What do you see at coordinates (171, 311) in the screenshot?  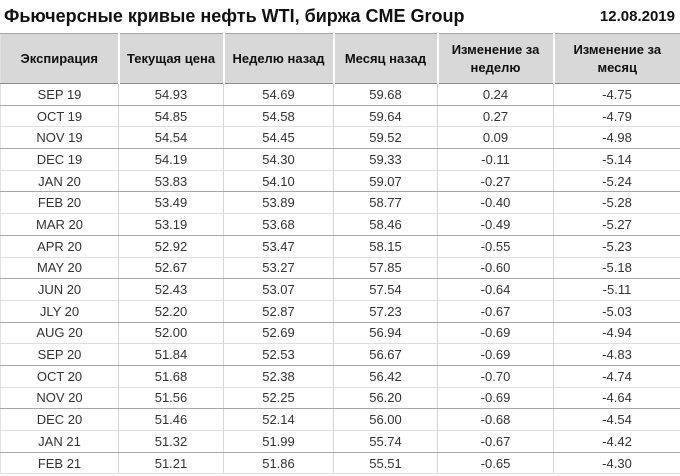 I see `cell-current: 52.20` at bounding box center [171, 311].